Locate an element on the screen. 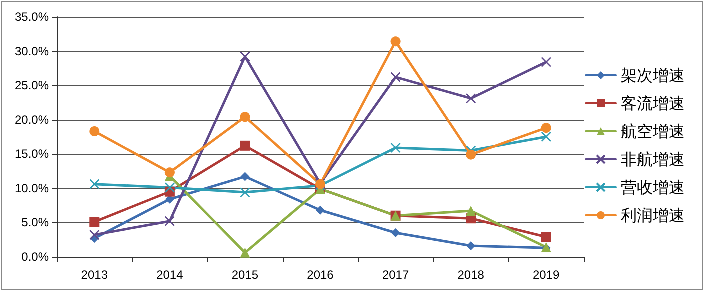 The width and height of the screenshot is (704, 291). y-tick-label: 15.0% is located at coordinates (32, 154).